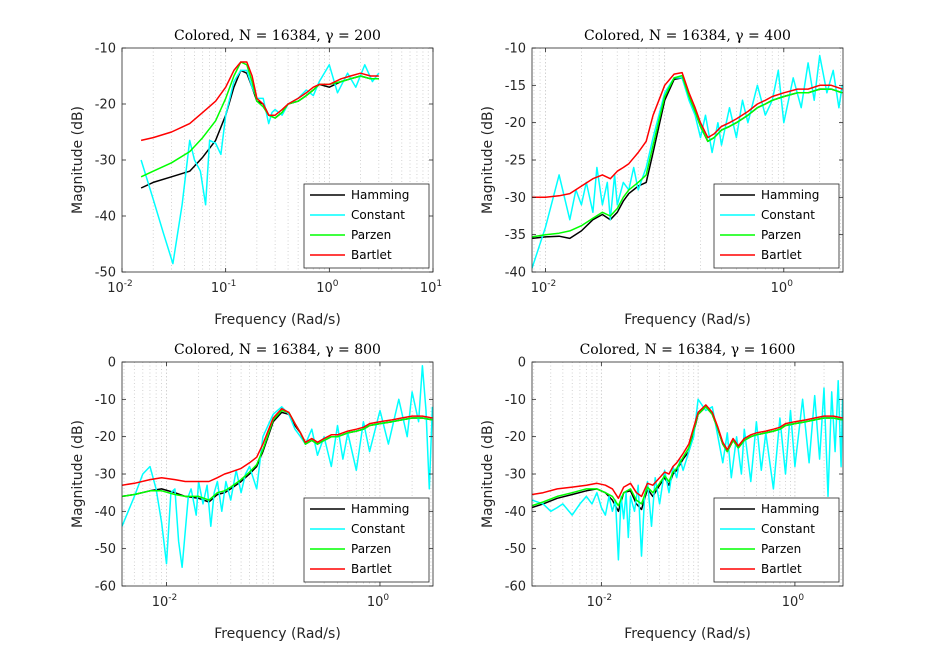 The image size is (931, 659). What do you see at coordinates (515, 86) in the screenshot?
I see `y-tick-label: -15` at bounding box center [515, 86].